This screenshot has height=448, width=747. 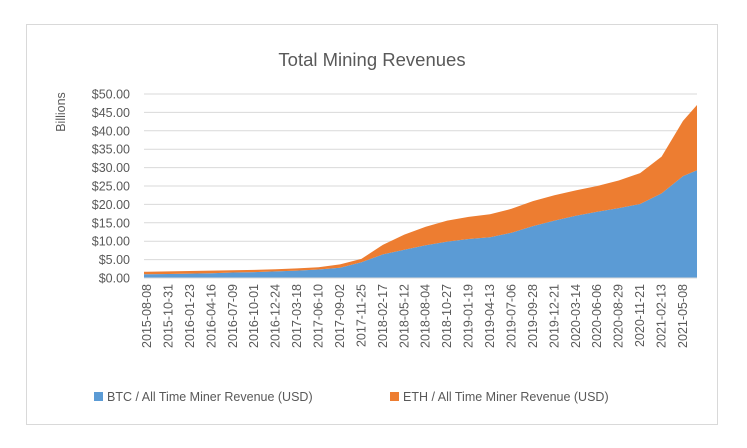 What do you see at coordinates (254, 316) in the screenshot?
I see `x-tick-label: 2016-10-01` at bounding box center [254, 316].